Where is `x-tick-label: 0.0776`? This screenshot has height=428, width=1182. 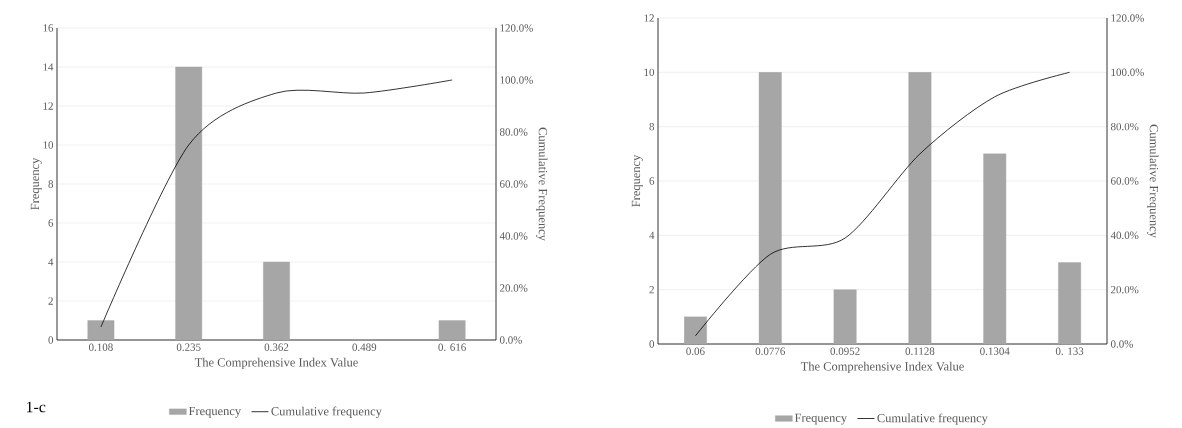
x-tick-label: 0.0776 is located at coordinates (770, 351).